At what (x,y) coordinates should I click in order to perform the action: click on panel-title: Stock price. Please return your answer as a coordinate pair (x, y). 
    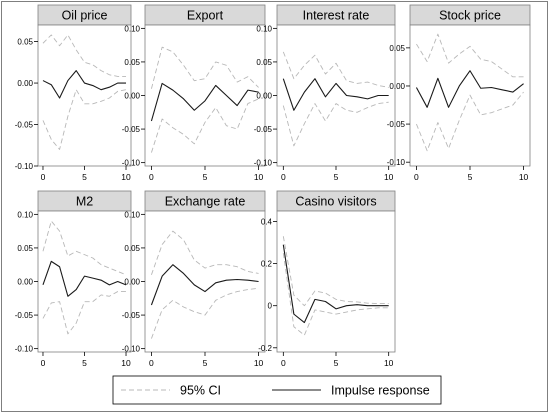
    Looking at the image, I should click on (470, 16).